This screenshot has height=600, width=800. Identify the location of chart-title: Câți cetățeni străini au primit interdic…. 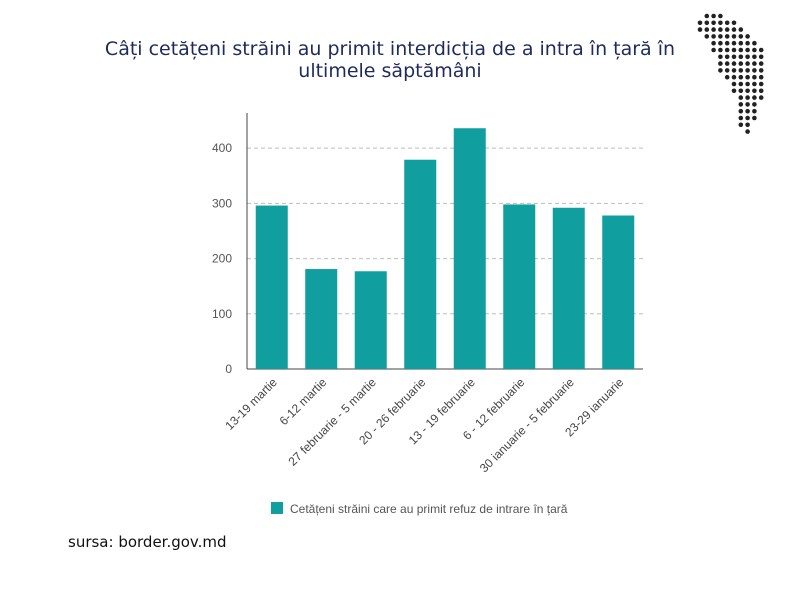
(390, 60).